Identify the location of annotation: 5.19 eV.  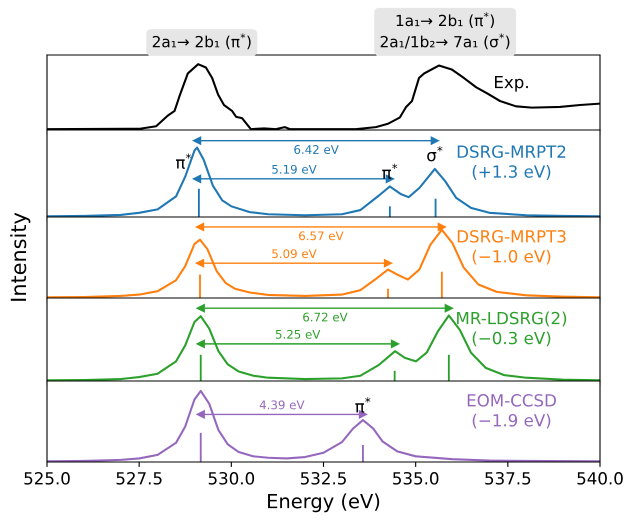
(294, 169).